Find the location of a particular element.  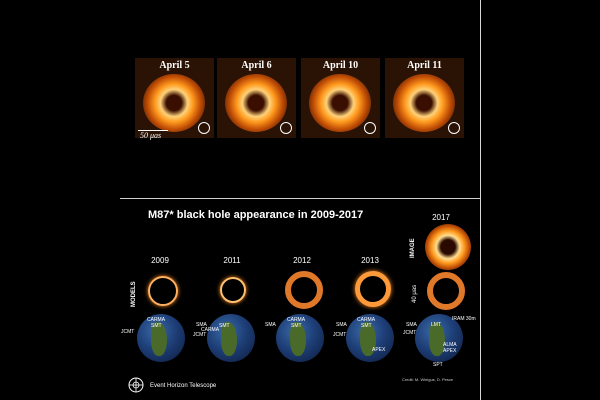

scale-label-40: 40 μas is located at coordinates (415, 293).